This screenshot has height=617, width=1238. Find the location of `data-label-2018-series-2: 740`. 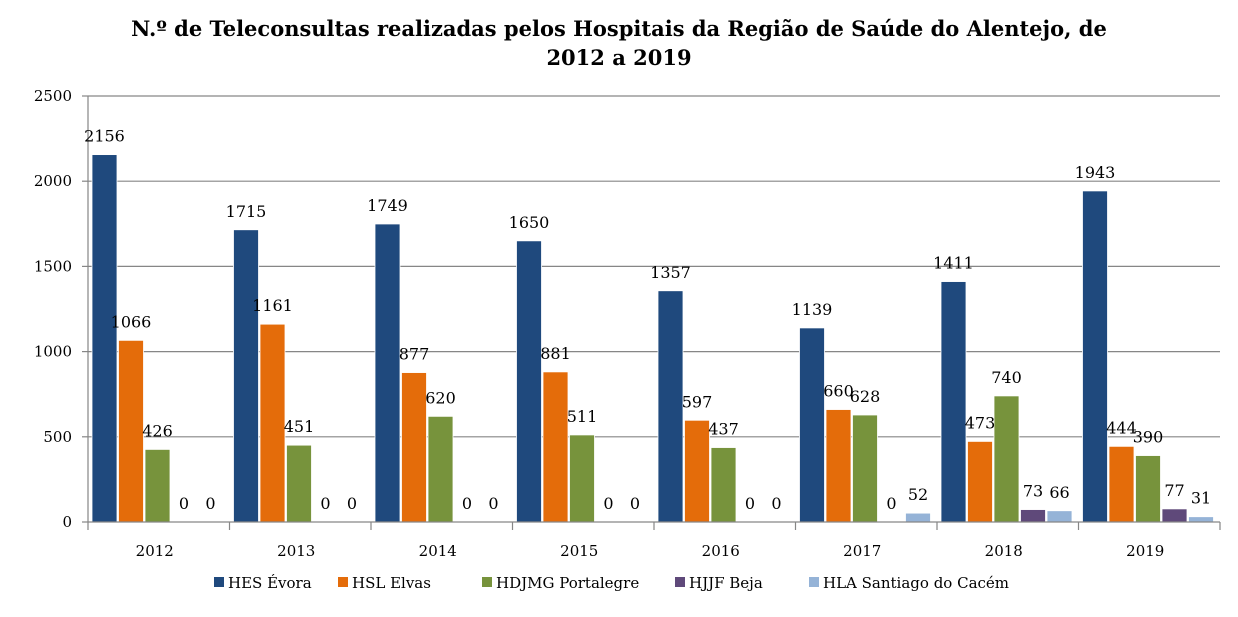

data-label-2018-series-2: 740 is located at coordinates (1006, 377).